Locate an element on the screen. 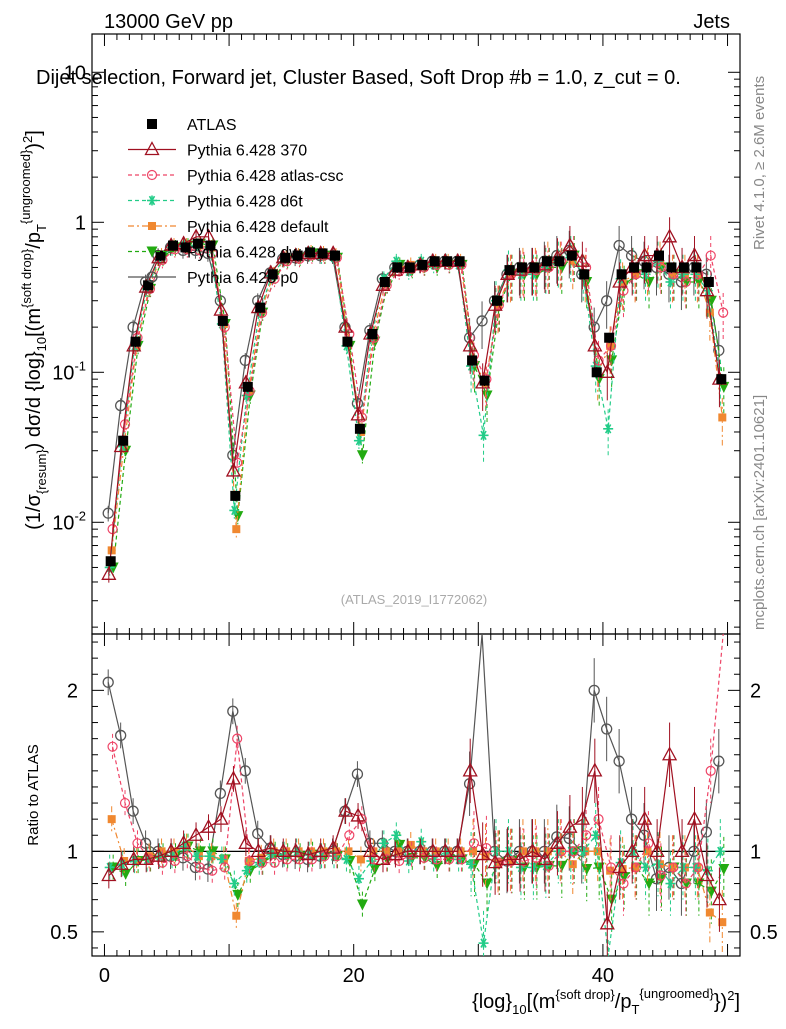  x-tick-label: 20 is located at coordinates (354, 976).